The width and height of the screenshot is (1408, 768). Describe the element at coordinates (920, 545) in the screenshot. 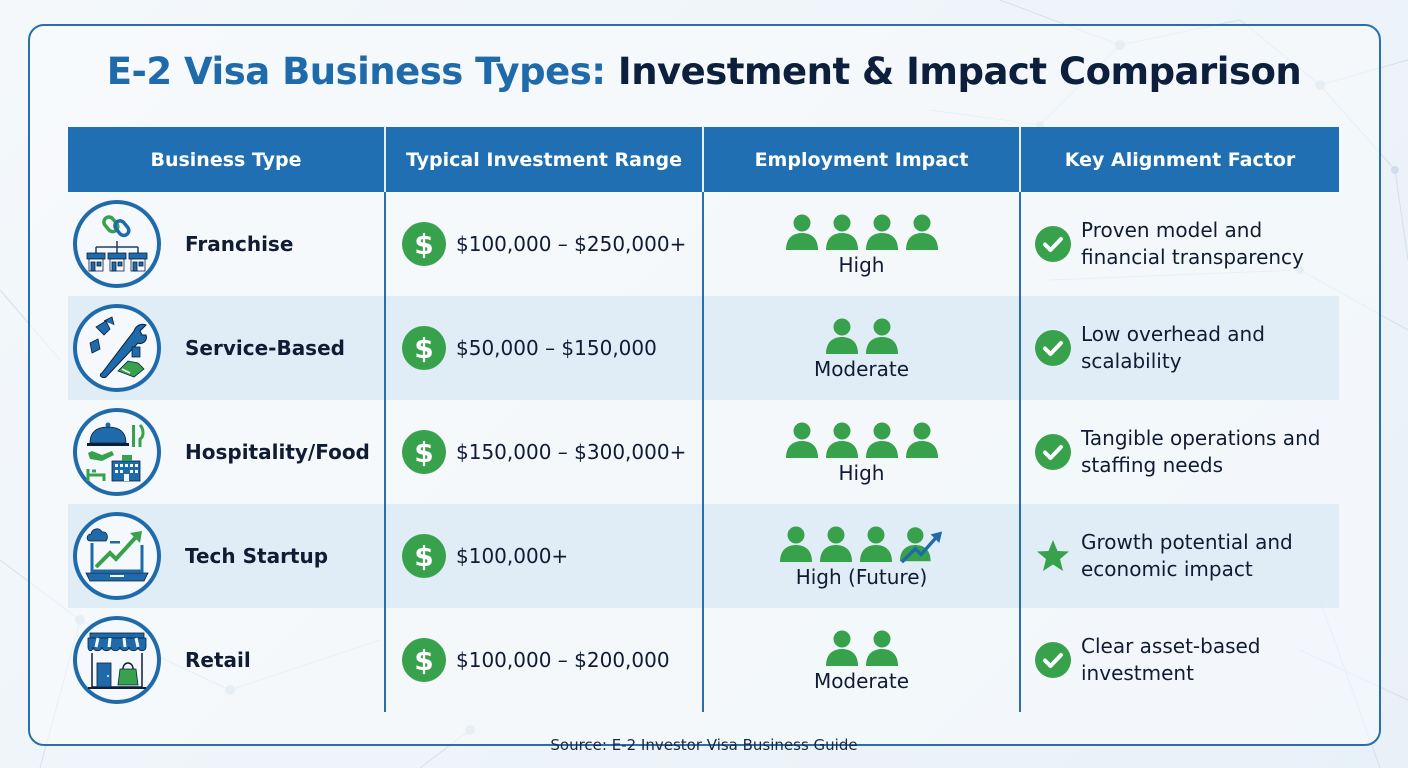

I see `person-growth-arrow-icon` at that location.